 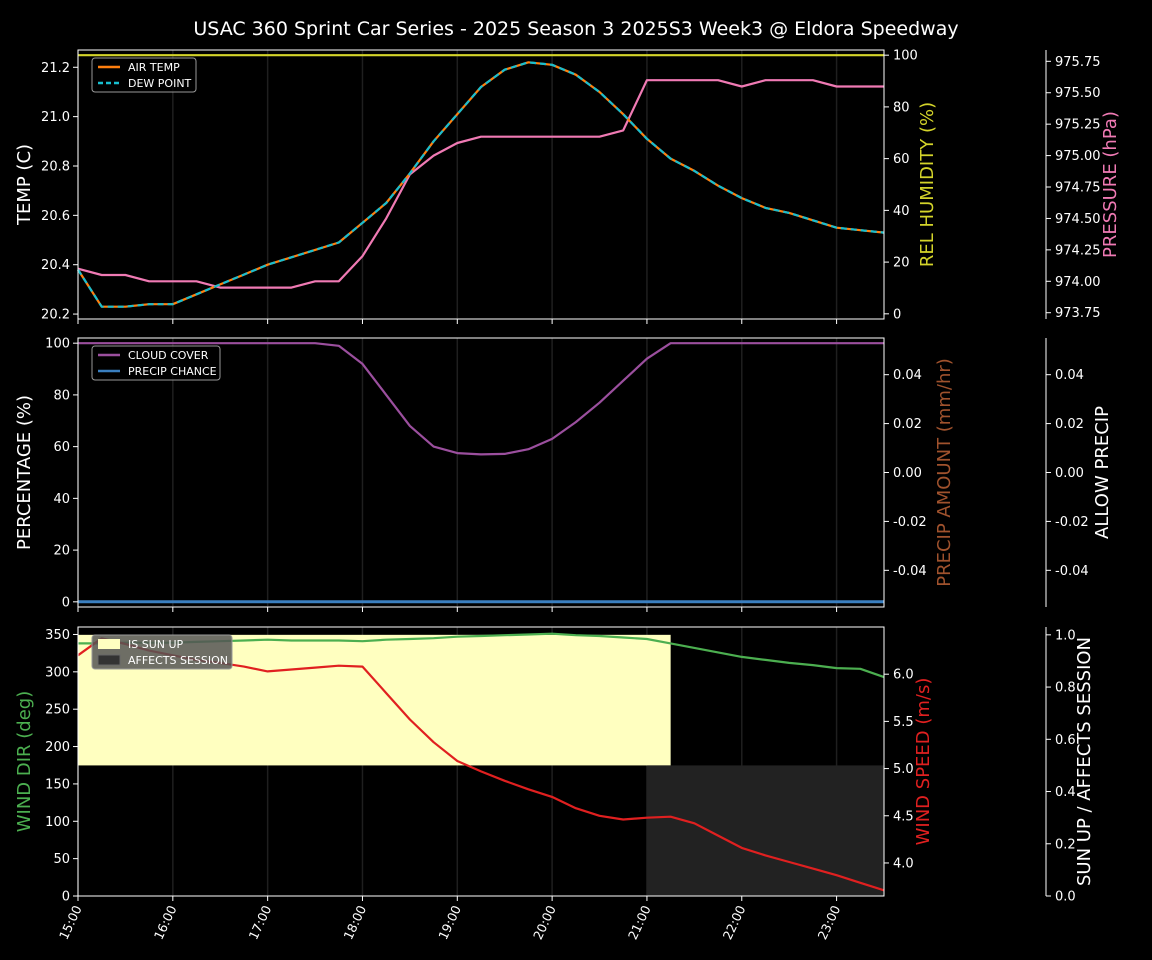 What do you see at coordinates (57, 635) in the screenshot?
I see `y-tick-label: 350` at bounding box center [57, 635].